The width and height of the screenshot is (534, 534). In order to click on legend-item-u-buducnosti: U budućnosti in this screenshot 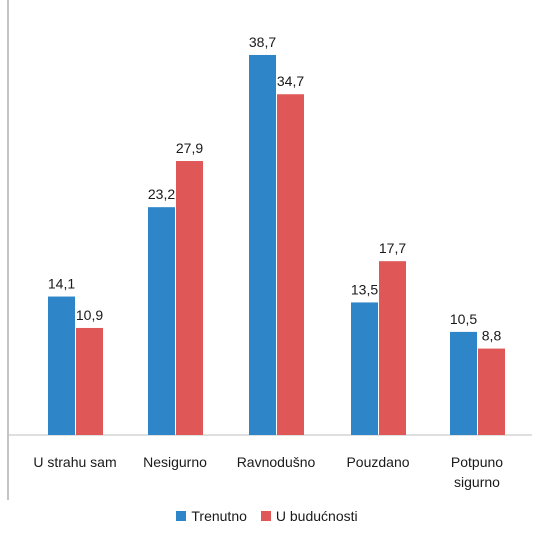, I will do `click(309, 516)`.